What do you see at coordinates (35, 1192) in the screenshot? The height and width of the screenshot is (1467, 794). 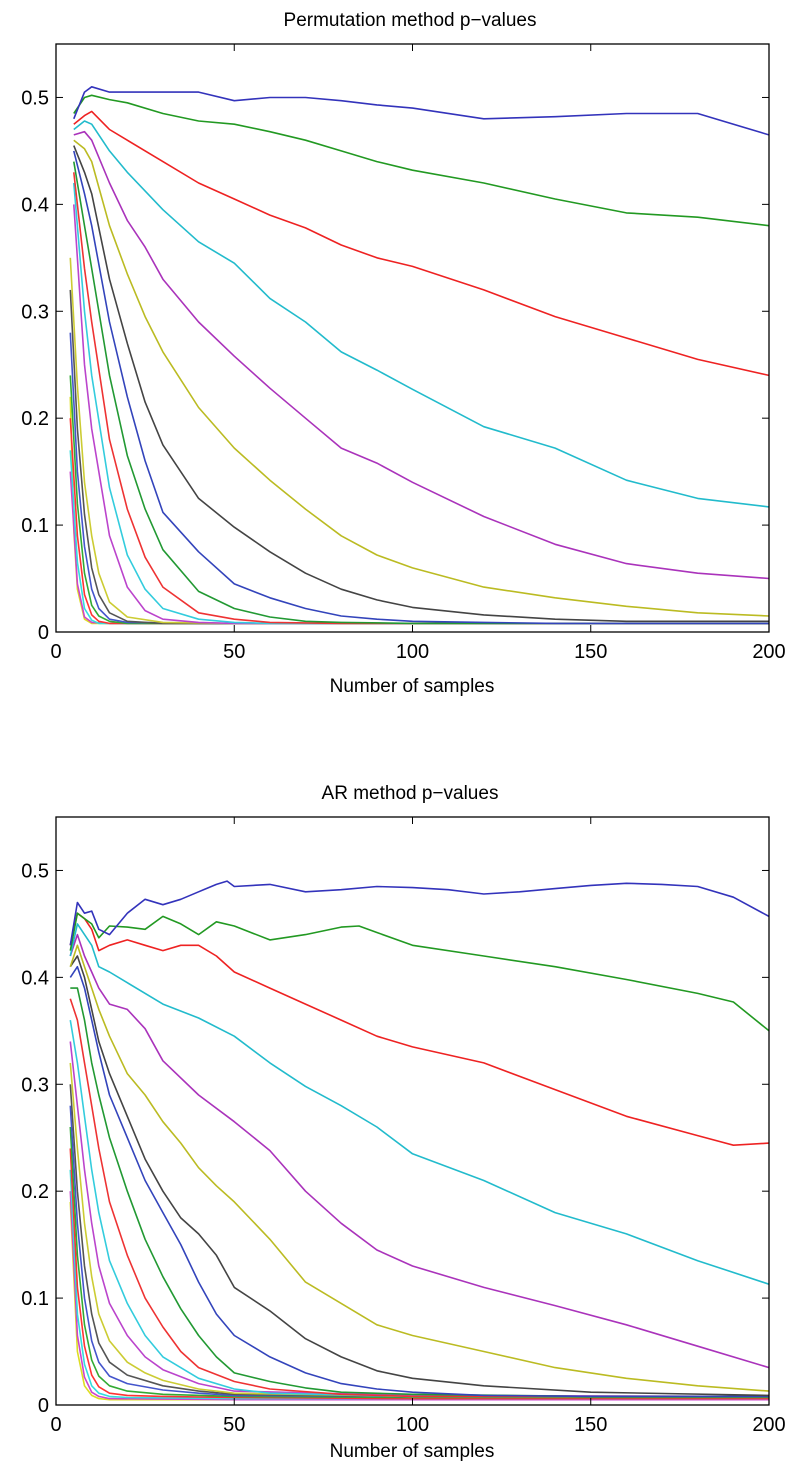 I see `ar-method-y-tick-label: 0.2` at bounding box center [35, 1192].